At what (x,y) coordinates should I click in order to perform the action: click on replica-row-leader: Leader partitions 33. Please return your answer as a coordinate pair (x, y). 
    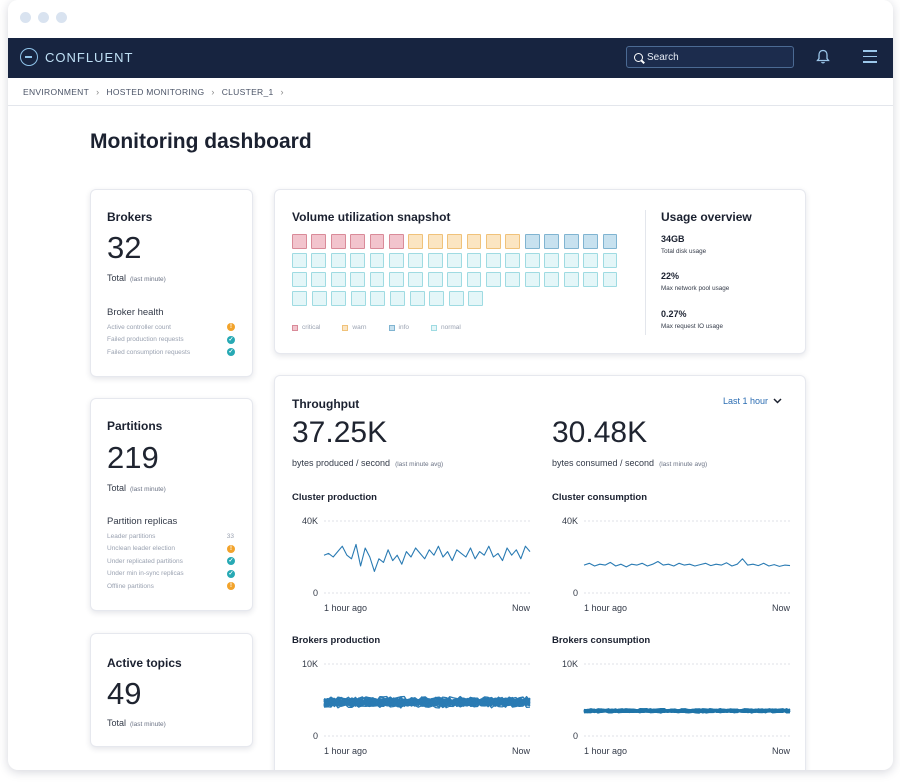
    Looking at the image, I should click on (171, 536).